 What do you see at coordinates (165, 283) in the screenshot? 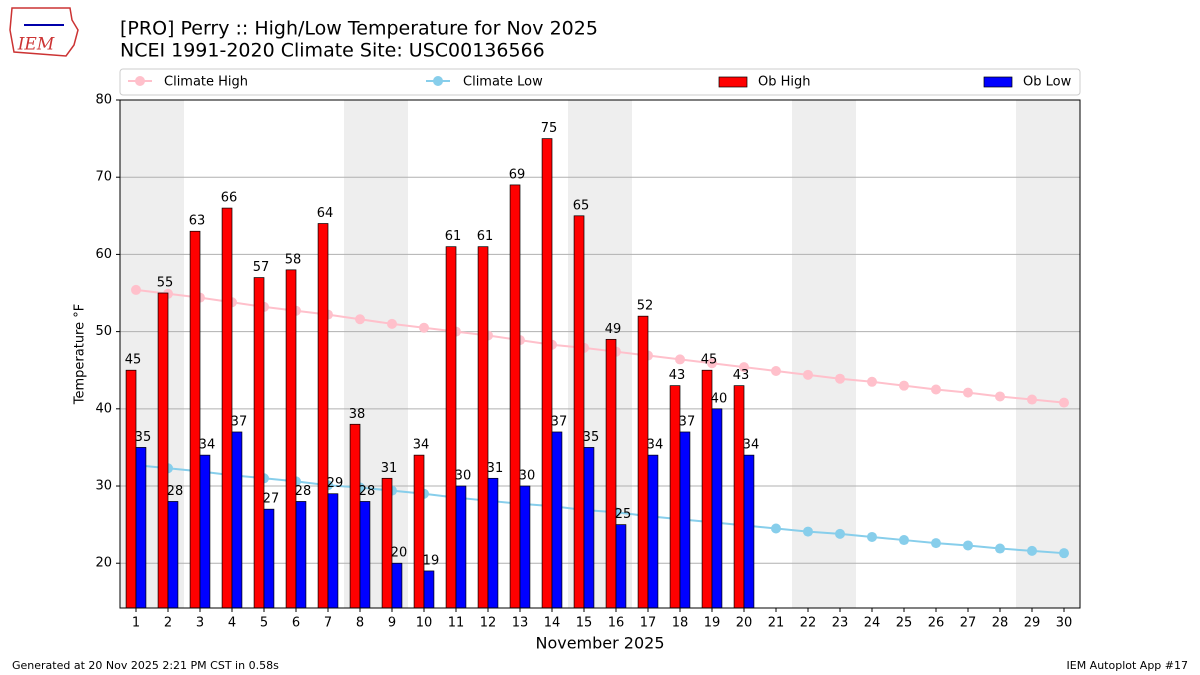
I see `bar-label: 55` at bounding box center [165, 283].